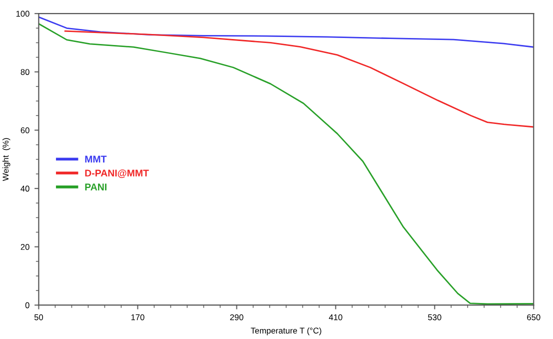 Image resolution: width=553 pixels, height=339 pixels. Describe the element at coordinates (96, 159) in the screenshot. I see `legend-label: MMT` at that location.